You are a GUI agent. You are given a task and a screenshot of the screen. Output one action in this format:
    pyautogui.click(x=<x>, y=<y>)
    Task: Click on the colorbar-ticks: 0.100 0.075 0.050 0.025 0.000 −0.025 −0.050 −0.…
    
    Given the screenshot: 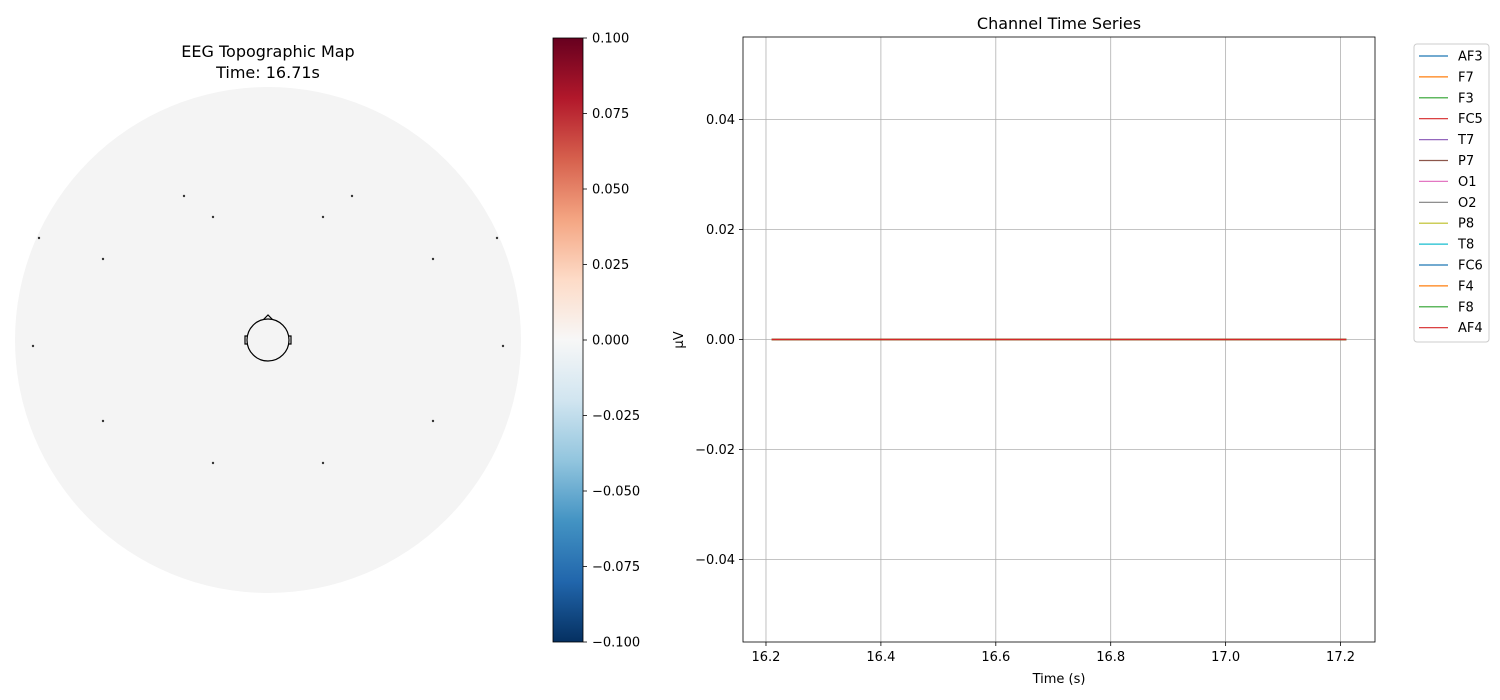 What is the action you would take?
    pyautogui.click(x=611, y=341)
    